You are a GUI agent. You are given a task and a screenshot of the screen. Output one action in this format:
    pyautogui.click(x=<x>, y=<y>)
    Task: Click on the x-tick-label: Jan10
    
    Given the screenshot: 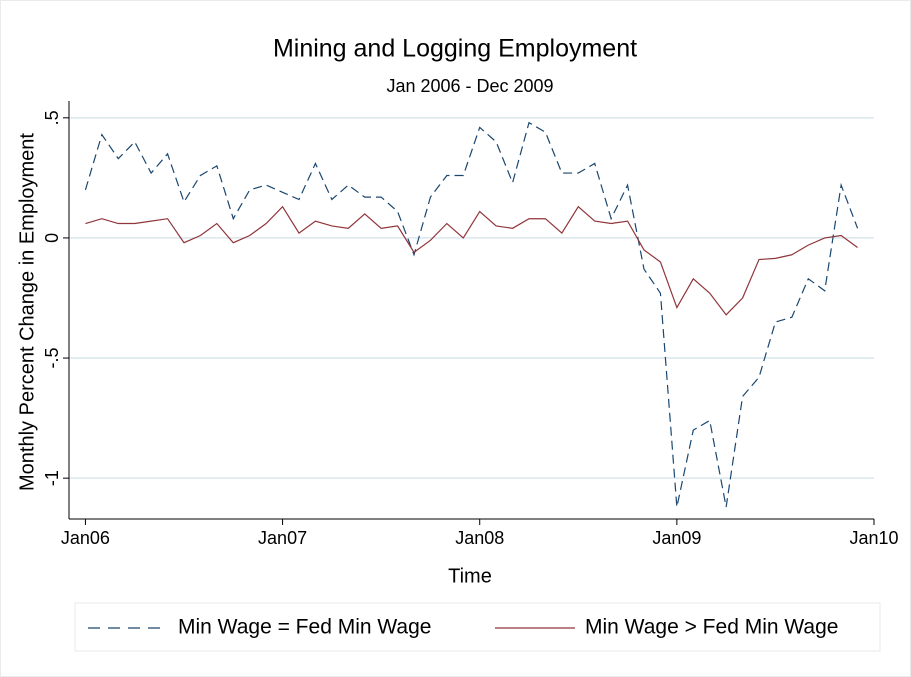 What is the action you would take?
    pyautogui.click(x=873, y=538)
    